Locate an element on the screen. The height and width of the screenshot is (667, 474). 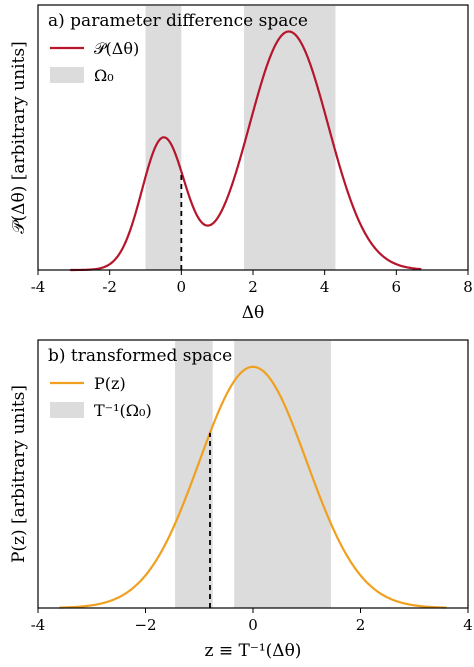
a-x-tick-label: 0 is located at coordinates (182, 287).